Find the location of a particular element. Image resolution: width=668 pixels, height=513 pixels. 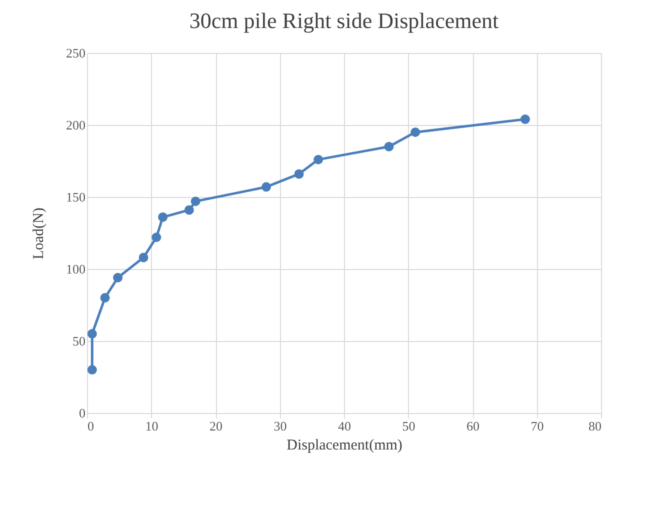

x-tick-label: 10 is located at coordinates (151, 426).